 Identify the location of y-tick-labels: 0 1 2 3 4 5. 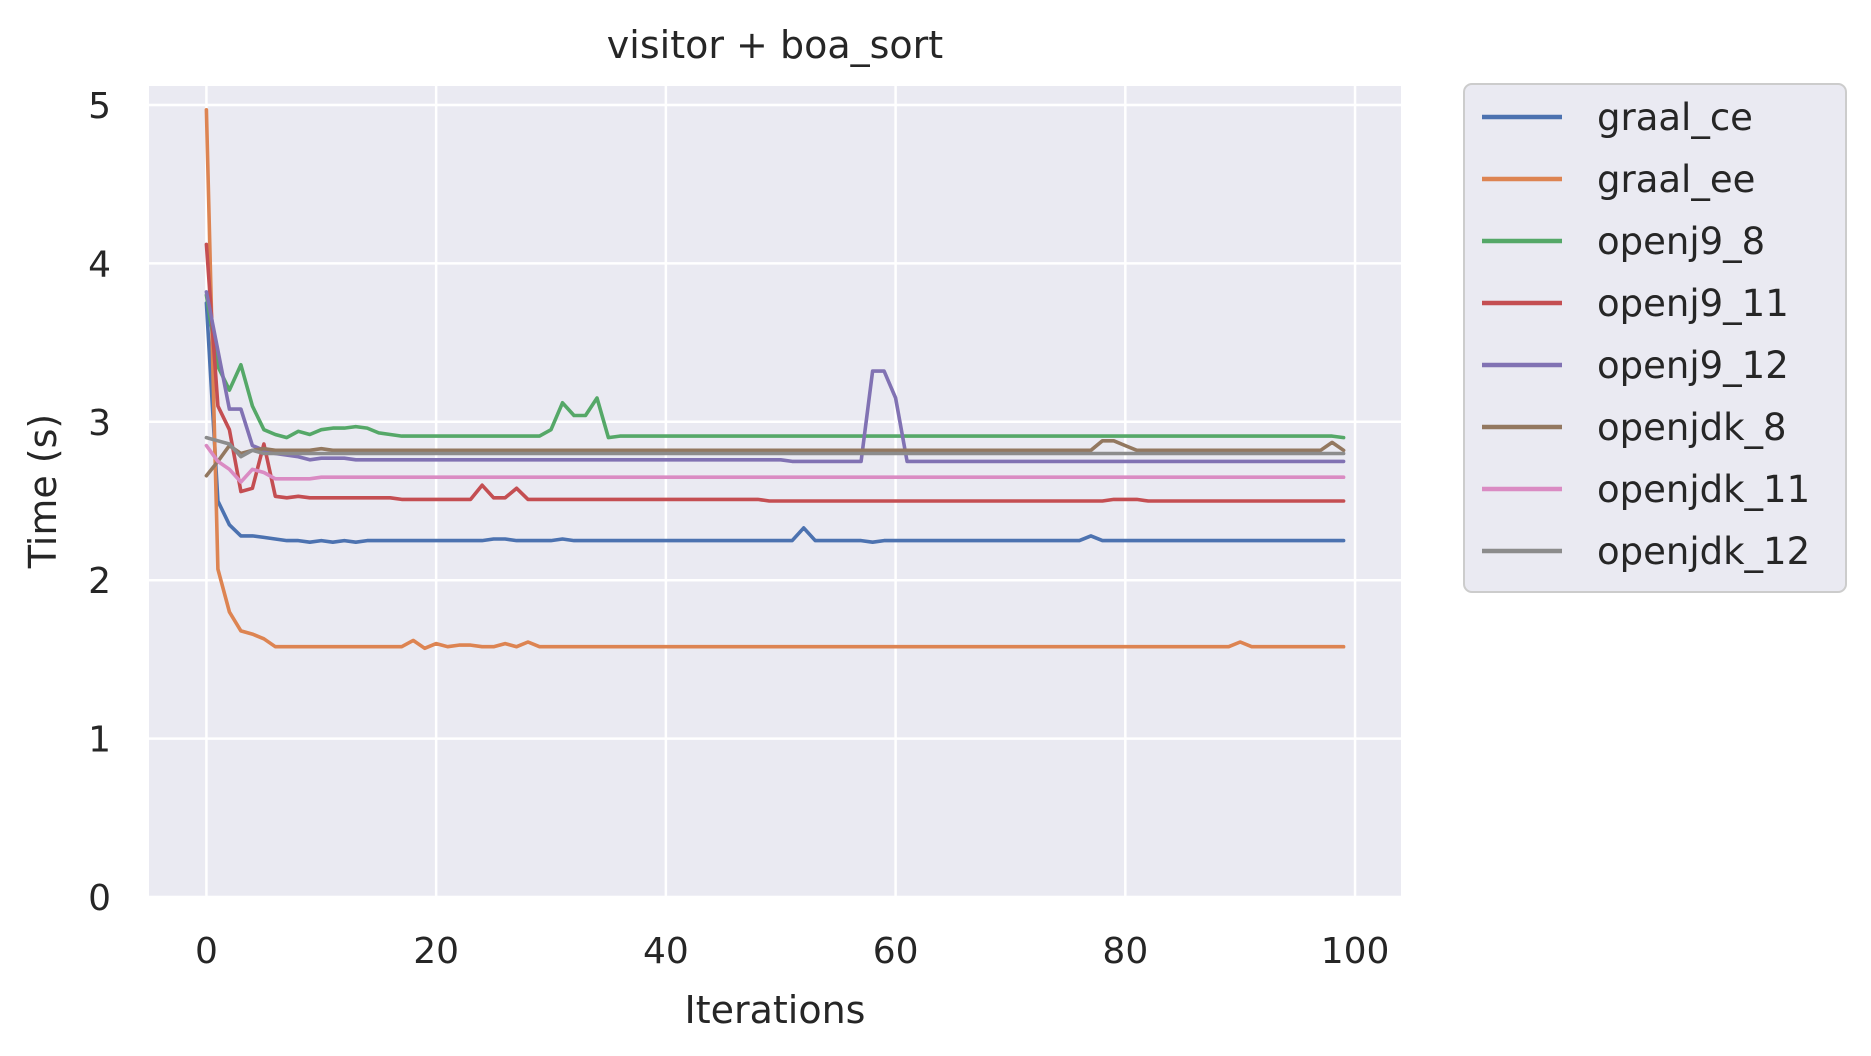
(99, 502).